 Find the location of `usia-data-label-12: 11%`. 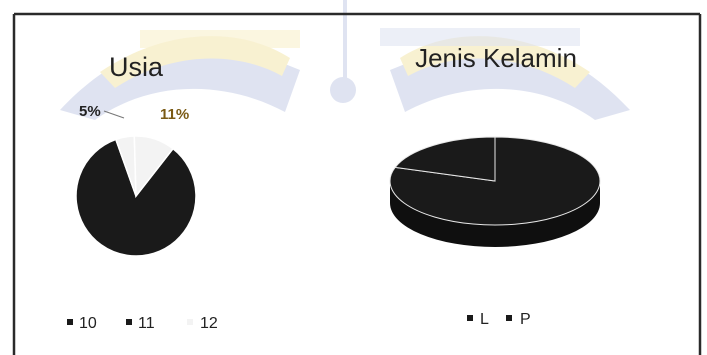

usia-data-label-12: 11% is located at coordinates (174, 114).